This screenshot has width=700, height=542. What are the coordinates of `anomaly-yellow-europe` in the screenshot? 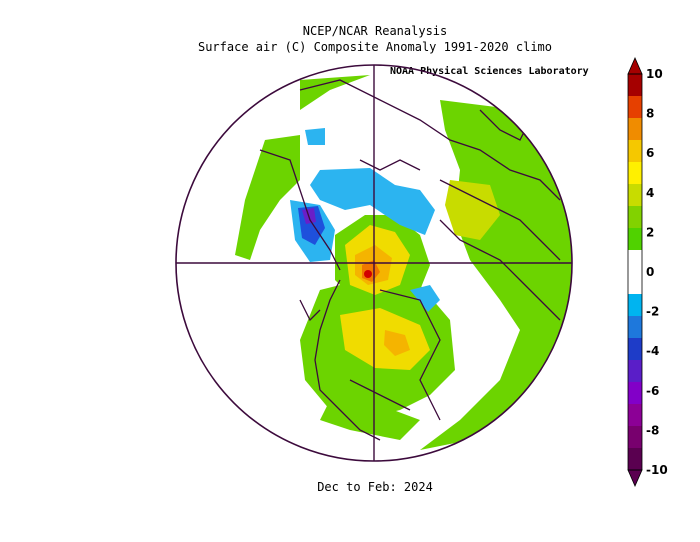 It's located at (472, 210).